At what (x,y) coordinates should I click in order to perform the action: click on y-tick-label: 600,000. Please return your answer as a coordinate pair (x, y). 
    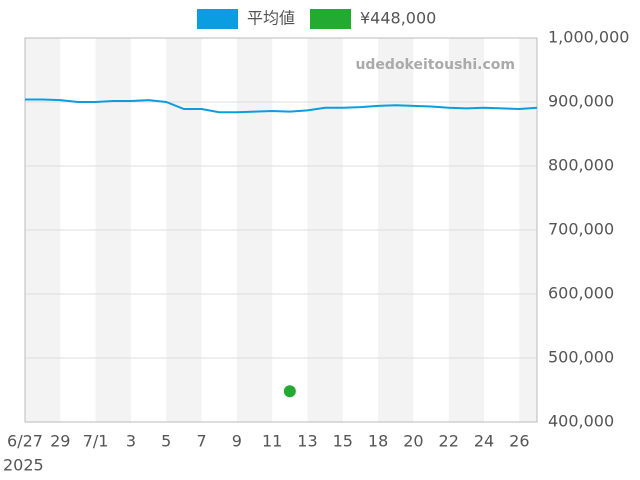
    Looking at the image, I should click on (581, 293).